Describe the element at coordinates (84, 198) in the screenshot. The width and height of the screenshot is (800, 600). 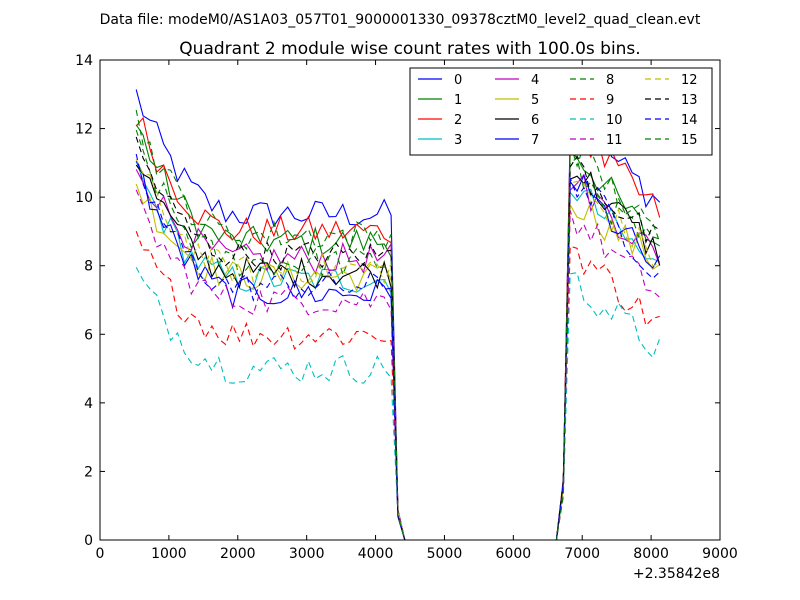
I see `y-tick-label: 10` at that location.